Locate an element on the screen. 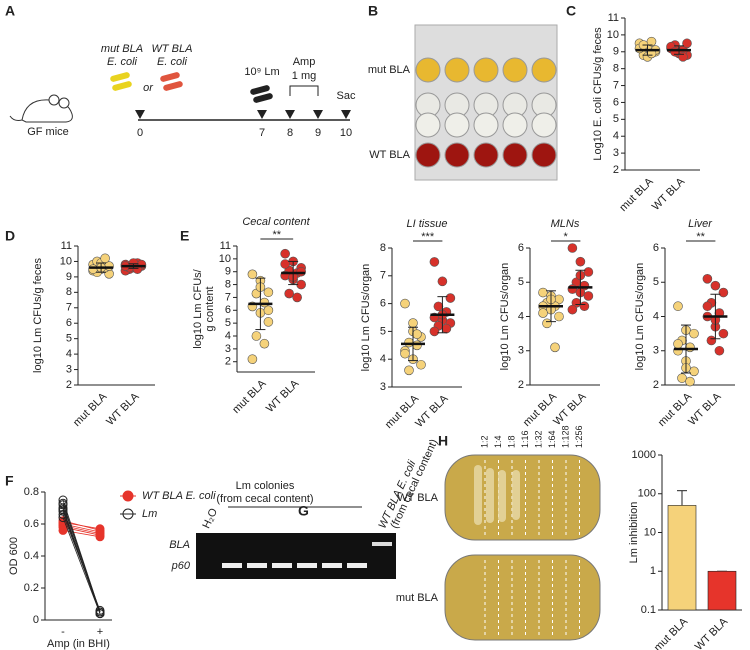 This screenshot has width=750, height=650. x-tick-label: + is located at coordinates (100, 632).